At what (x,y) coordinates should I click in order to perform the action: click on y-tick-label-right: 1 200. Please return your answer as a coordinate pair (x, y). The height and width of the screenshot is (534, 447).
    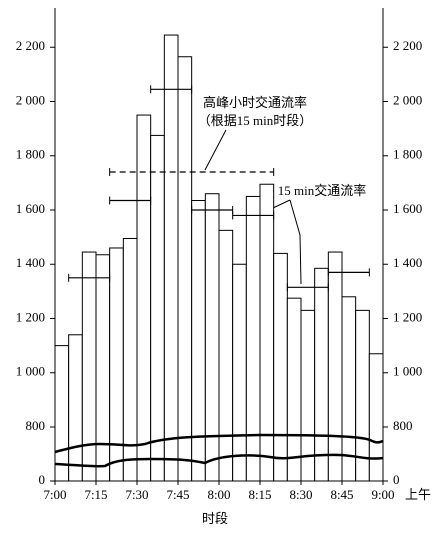
    Looking at the image, I should click on (407, 316).